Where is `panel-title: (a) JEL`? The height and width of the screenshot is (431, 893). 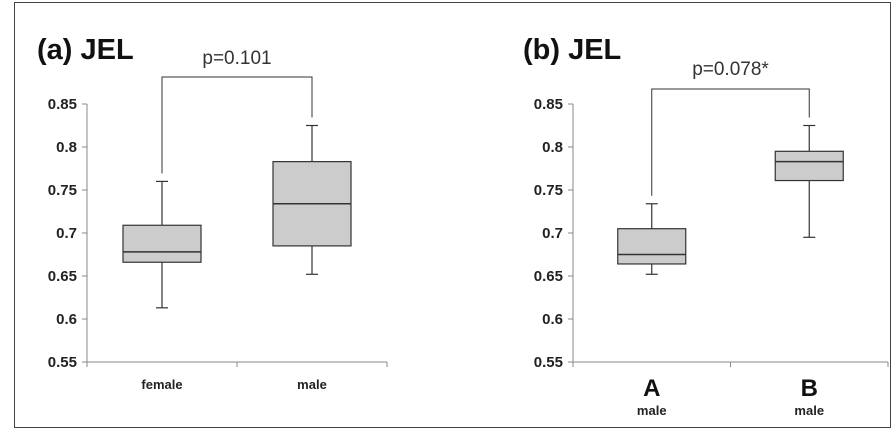
panel-title: (a) JEL is located at coordinates (85, 50).